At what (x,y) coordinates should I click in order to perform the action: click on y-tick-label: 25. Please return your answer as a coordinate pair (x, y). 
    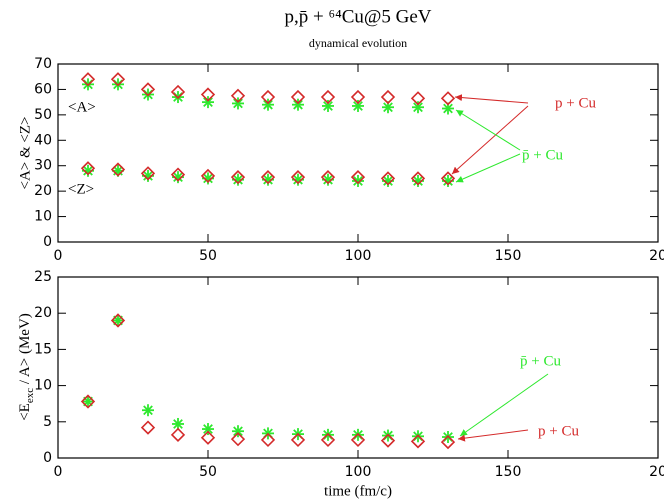
    Looking at the image, I should click on (43, 277).